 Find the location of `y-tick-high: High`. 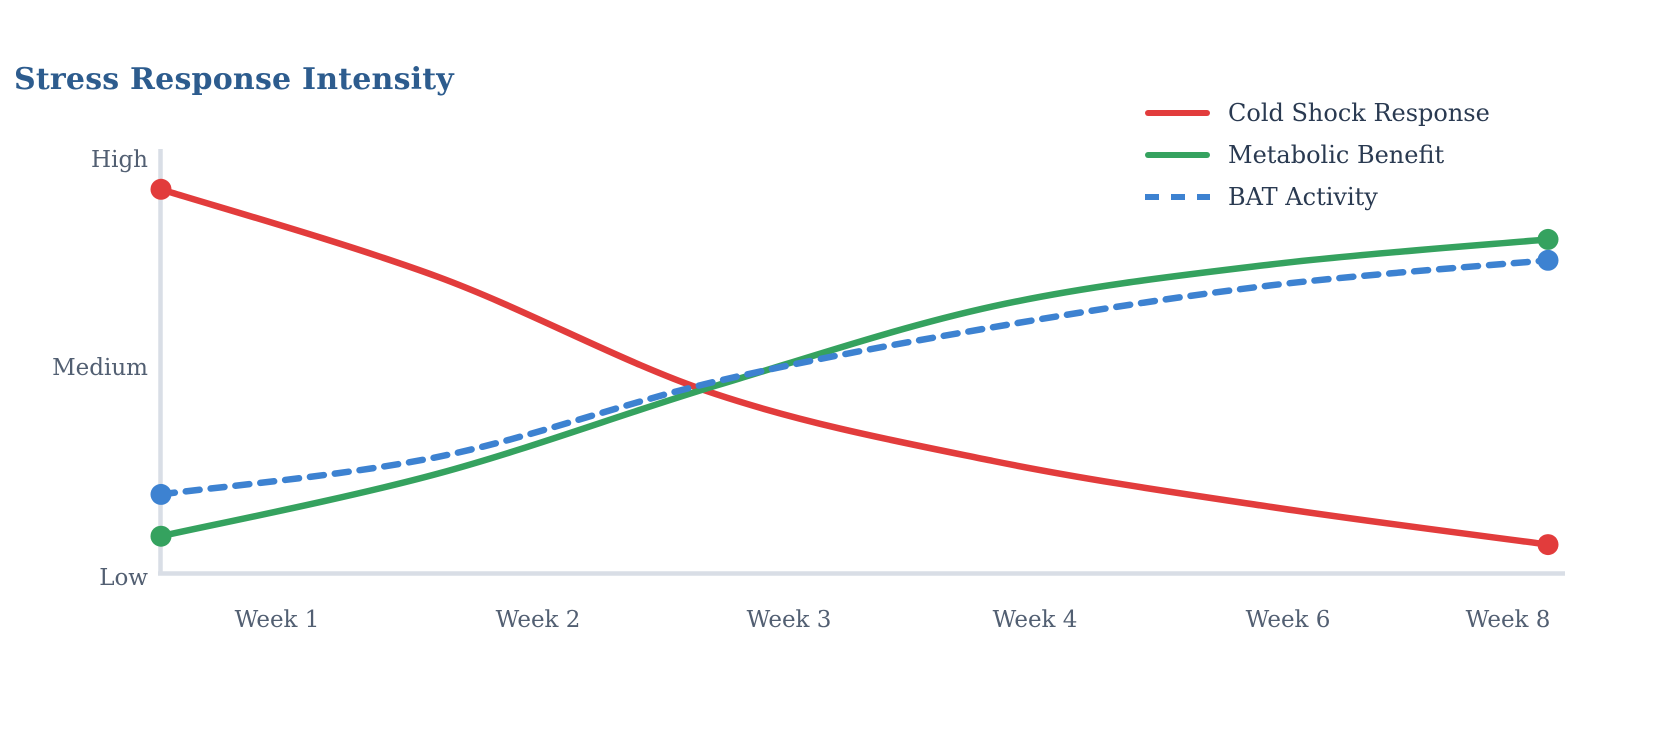

y-tick-high: High is located at coordinates (119, 160).